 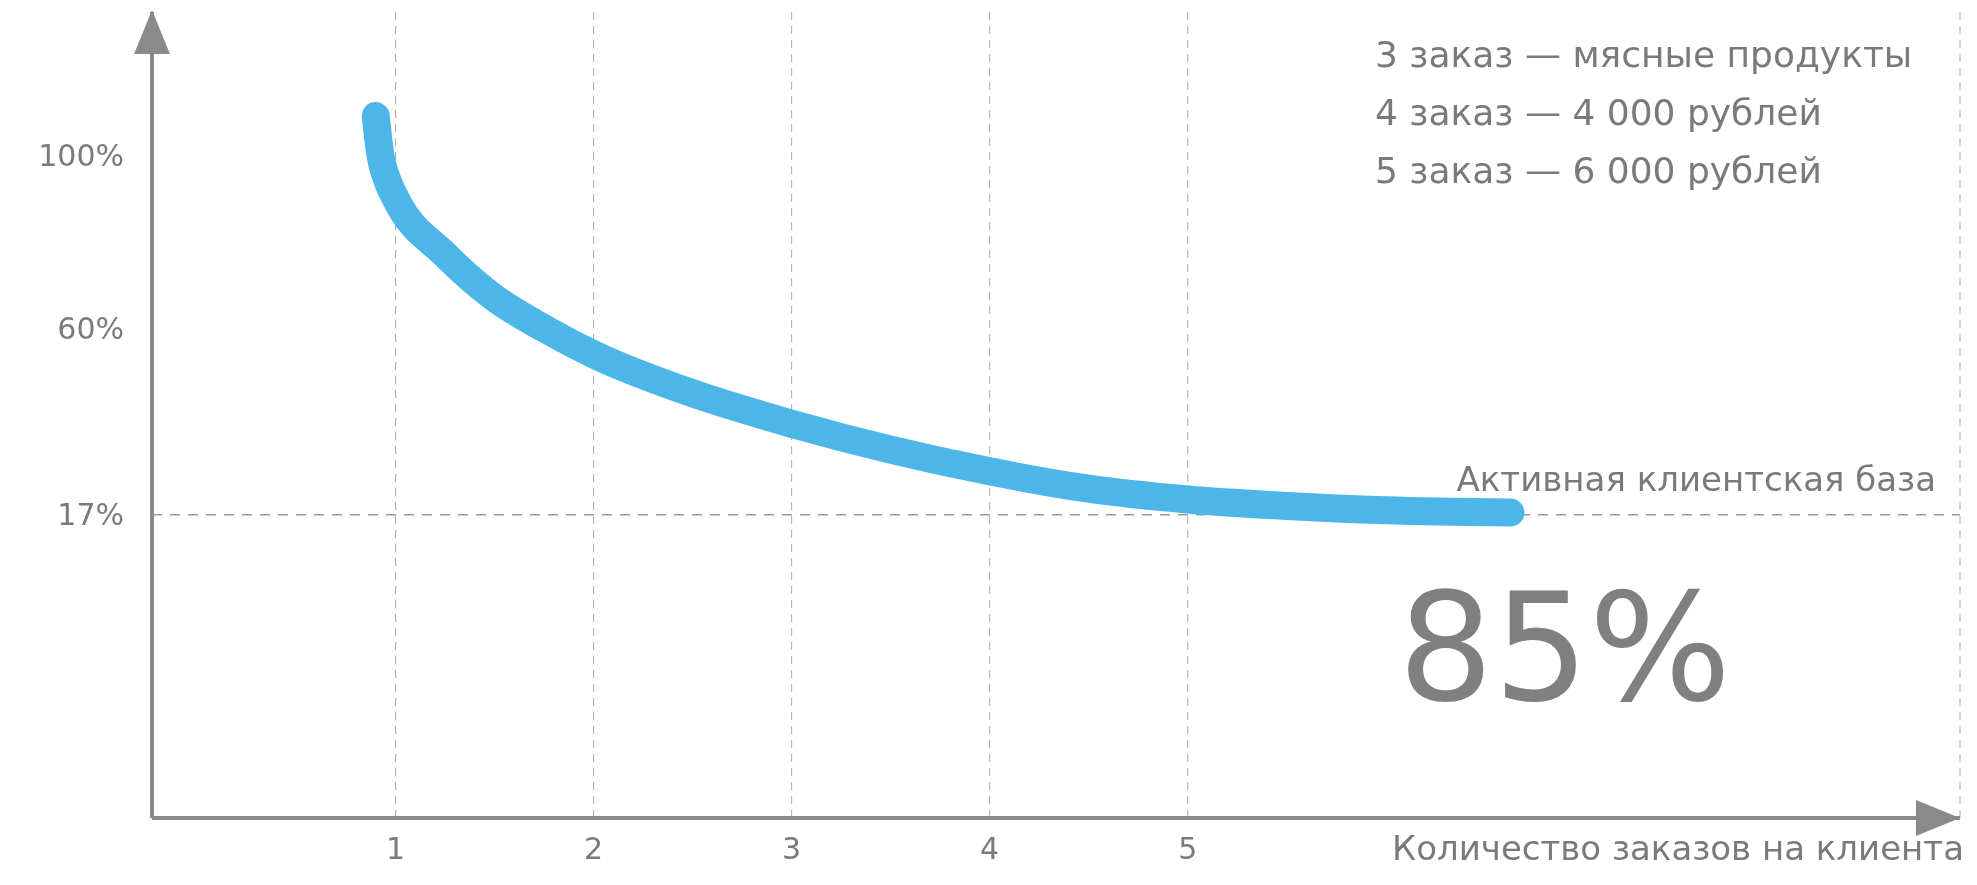 I want to click on ref-line-label: Активная клиентская база, so click(x=1696, y=478).